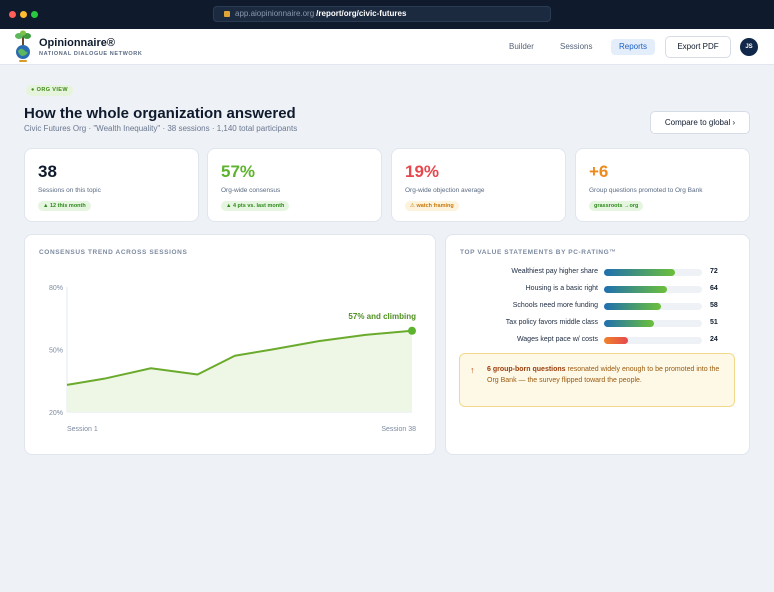 The image size is (774, 592). I want to click on lock-icon, so click(227, 14).